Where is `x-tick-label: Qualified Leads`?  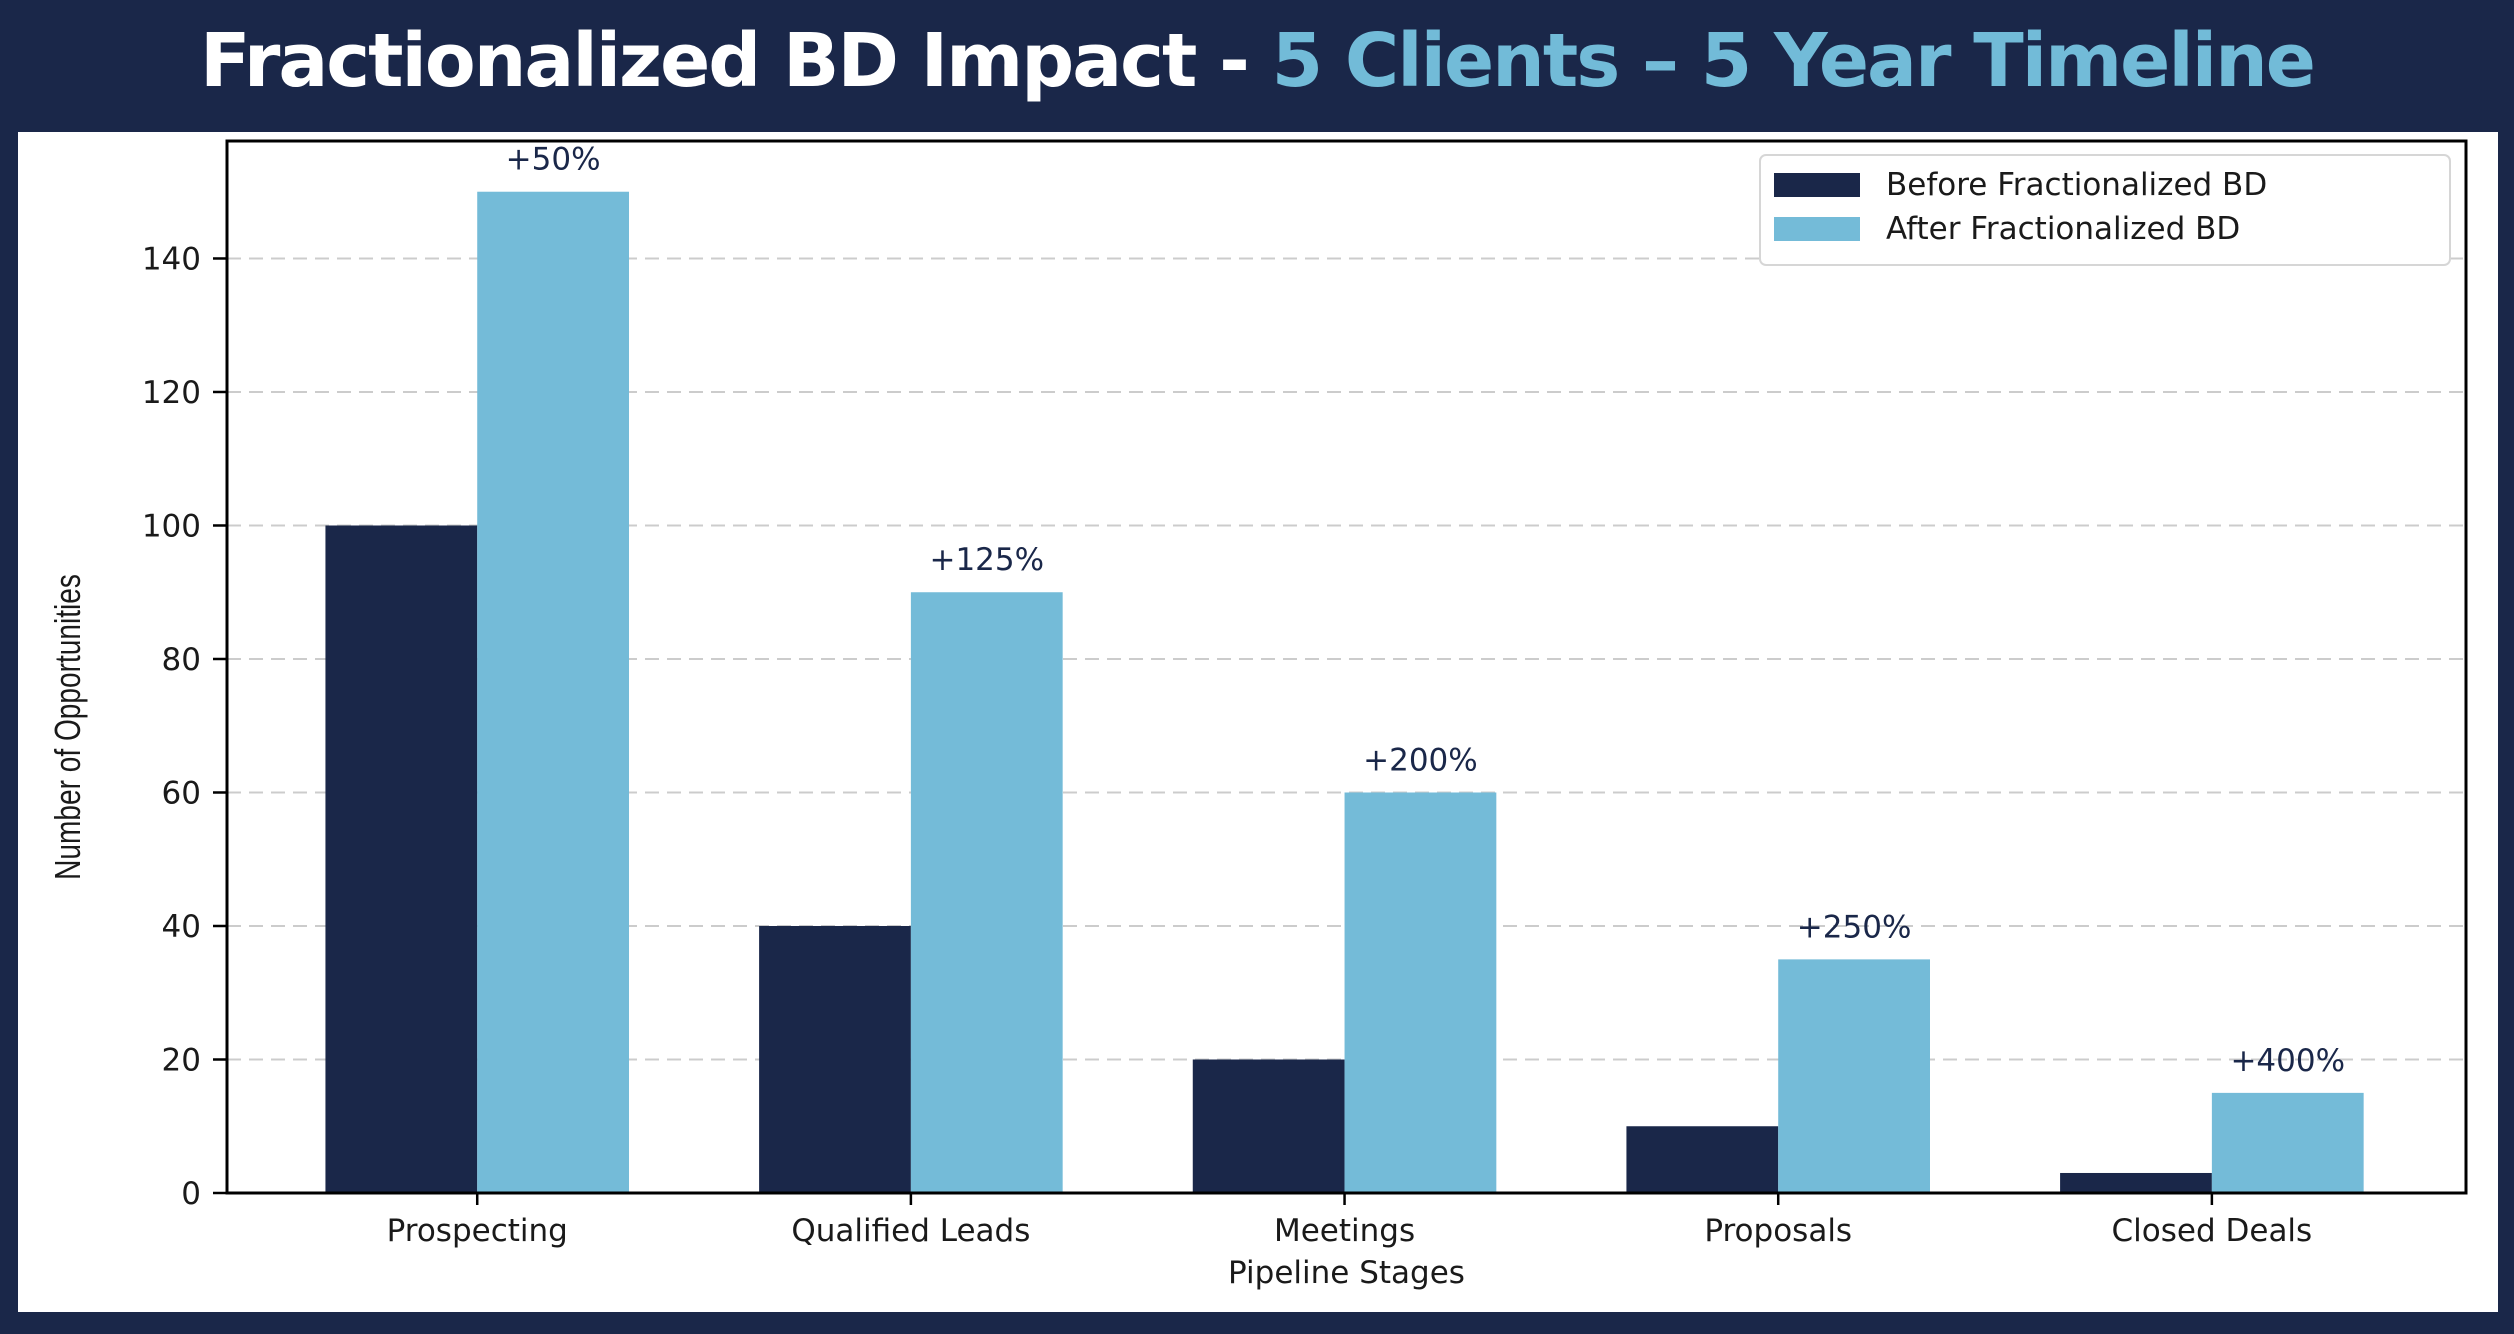
x-tick-label: Qualified Leads is located at coordinates (910, 1231).